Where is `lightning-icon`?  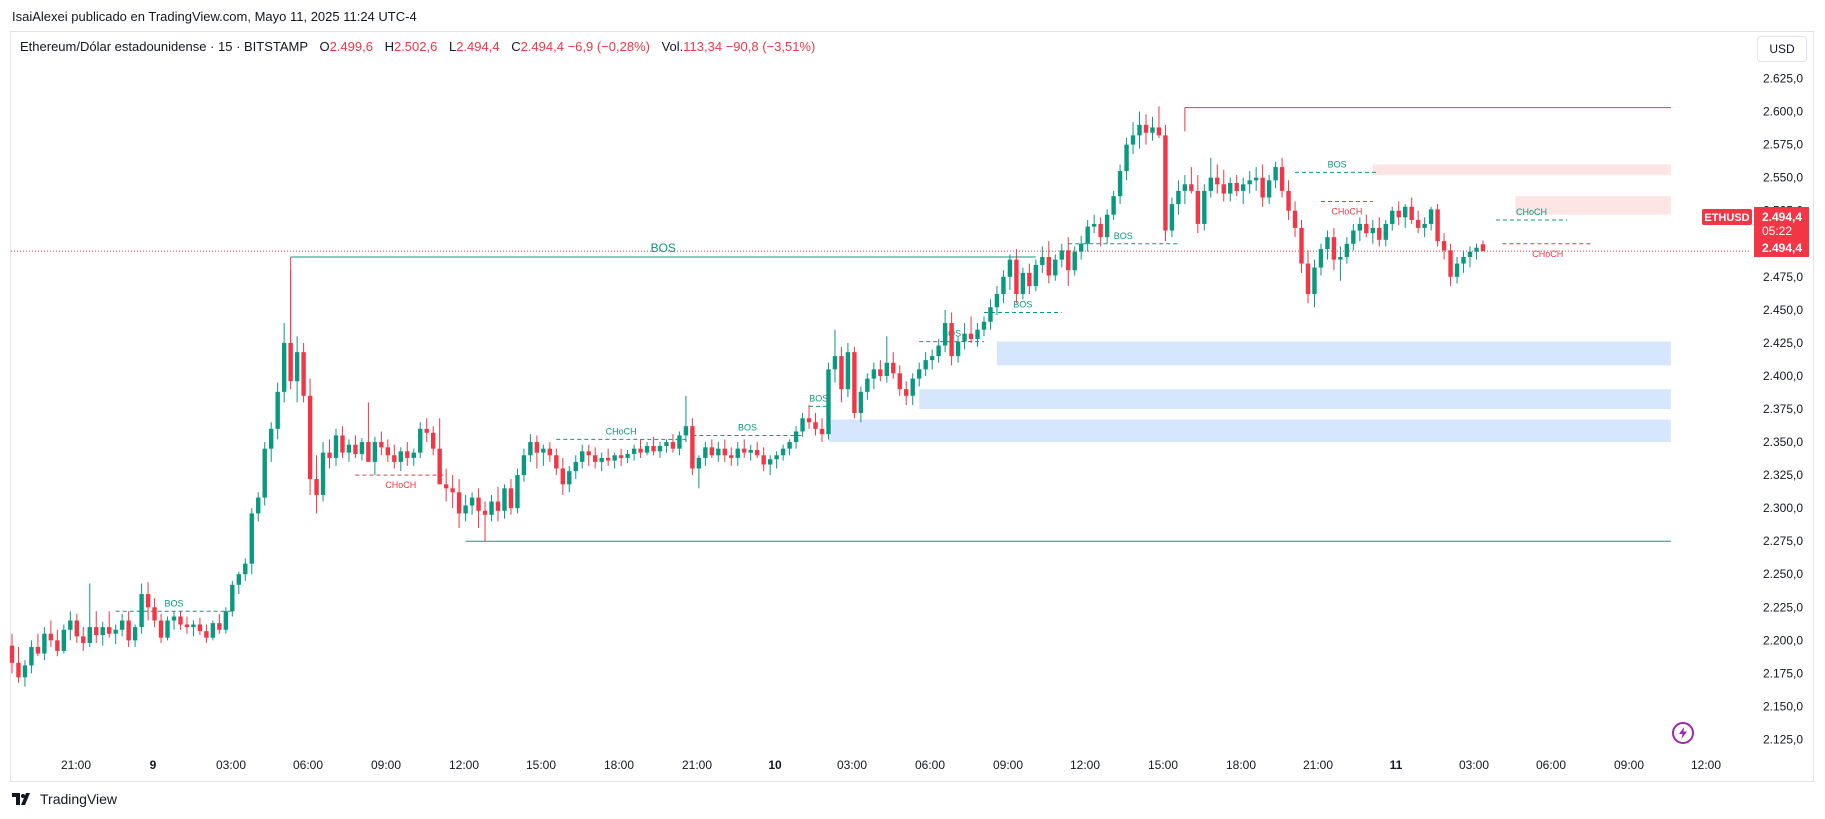
lightning-icon is located at coordinates (1683, 733).